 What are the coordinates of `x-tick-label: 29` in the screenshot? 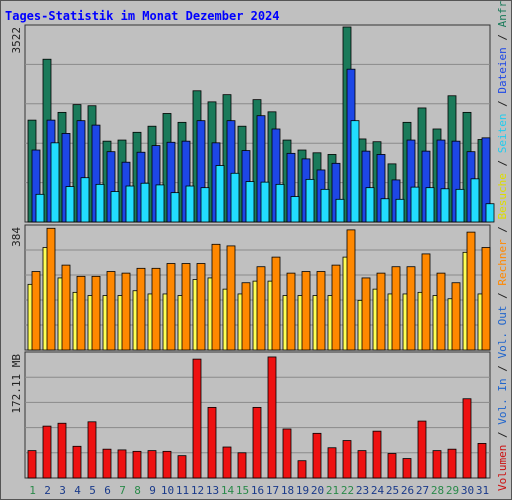 It's located at (452, 490).